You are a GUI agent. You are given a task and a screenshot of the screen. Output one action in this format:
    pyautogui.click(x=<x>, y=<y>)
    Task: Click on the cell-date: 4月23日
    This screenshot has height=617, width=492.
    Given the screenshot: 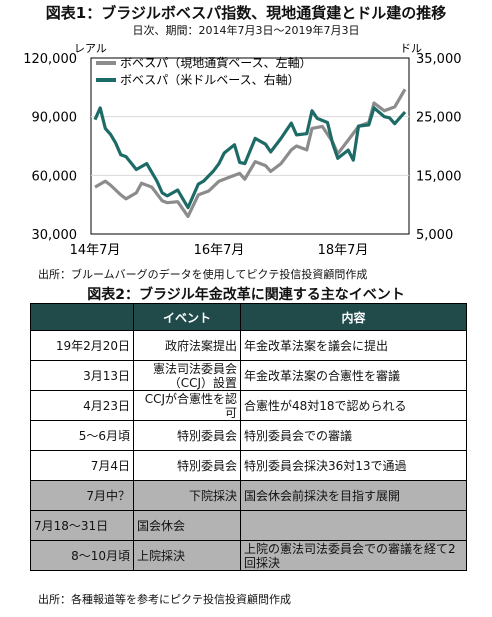 What is the action you would take?
    pyautogui.click(x=82, y=405)
    